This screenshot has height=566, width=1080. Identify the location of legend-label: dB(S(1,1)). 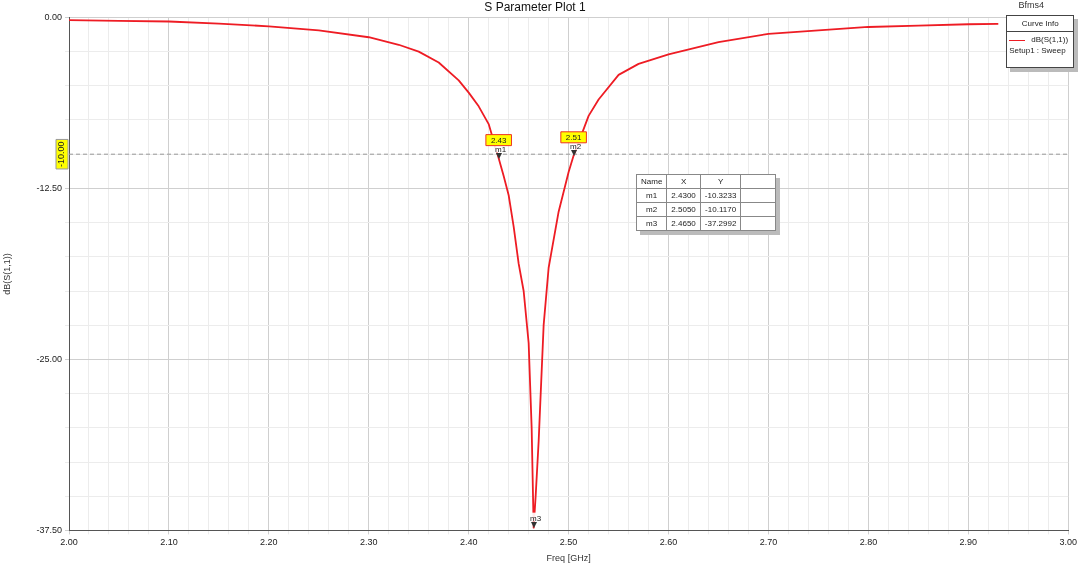
(1050, 40).